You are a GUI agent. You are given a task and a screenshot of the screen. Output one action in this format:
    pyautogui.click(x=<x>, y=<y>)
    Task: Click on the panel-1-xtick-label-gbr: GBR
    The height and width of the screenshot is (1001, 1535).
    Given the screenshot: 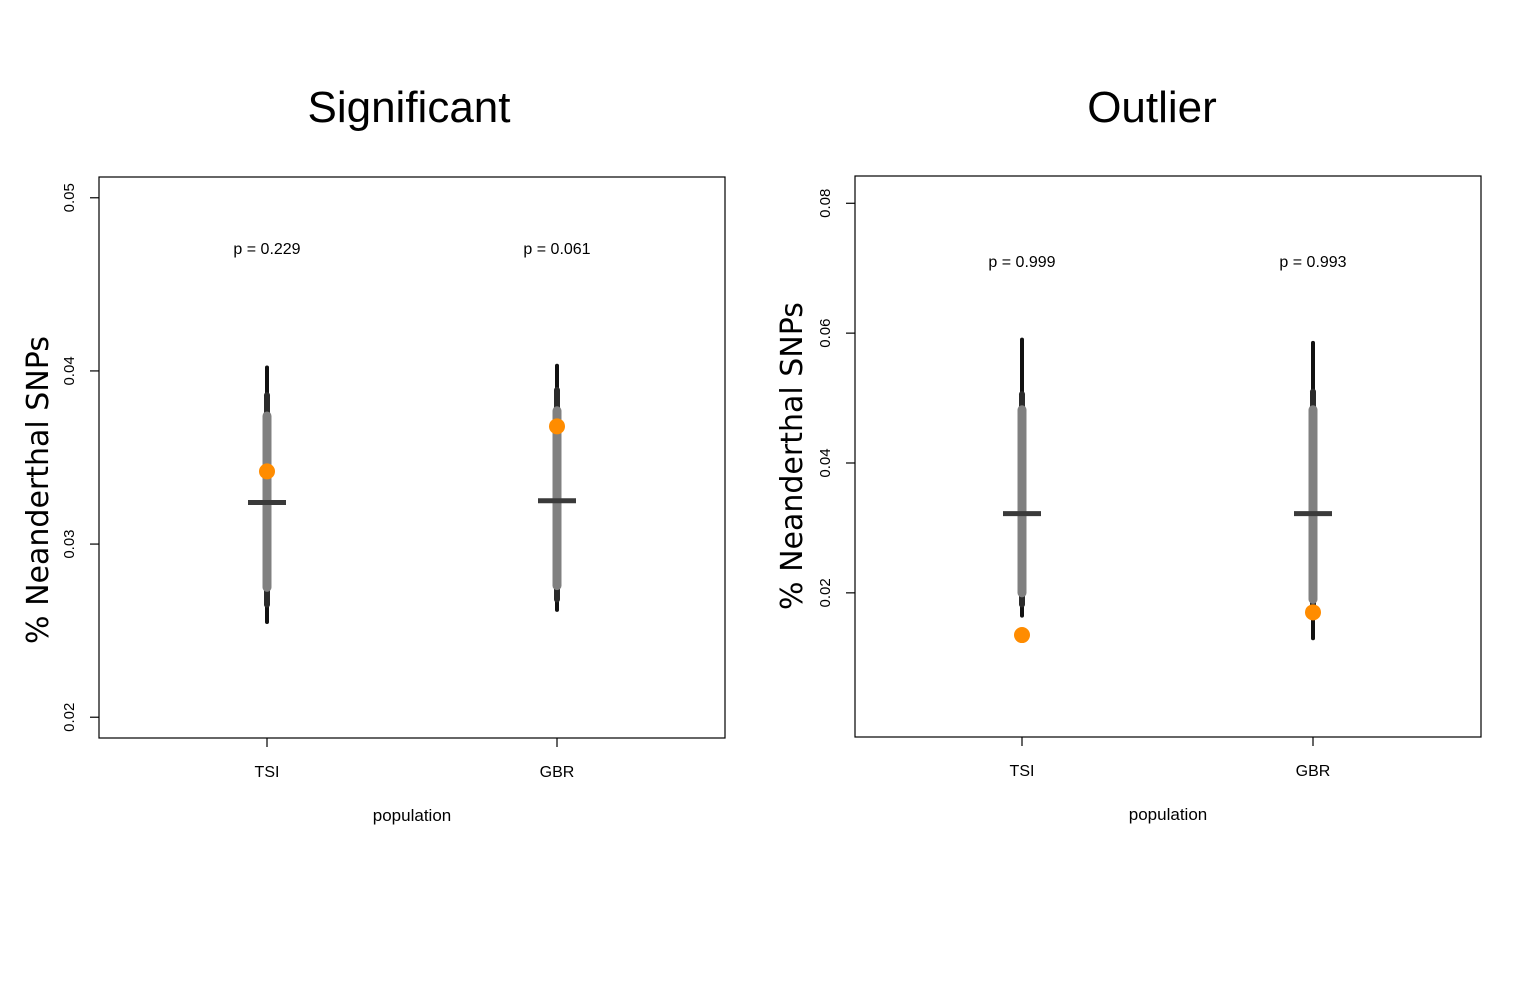 What is the action you would take?
    pyautogui.click(x=557, y=772)
    